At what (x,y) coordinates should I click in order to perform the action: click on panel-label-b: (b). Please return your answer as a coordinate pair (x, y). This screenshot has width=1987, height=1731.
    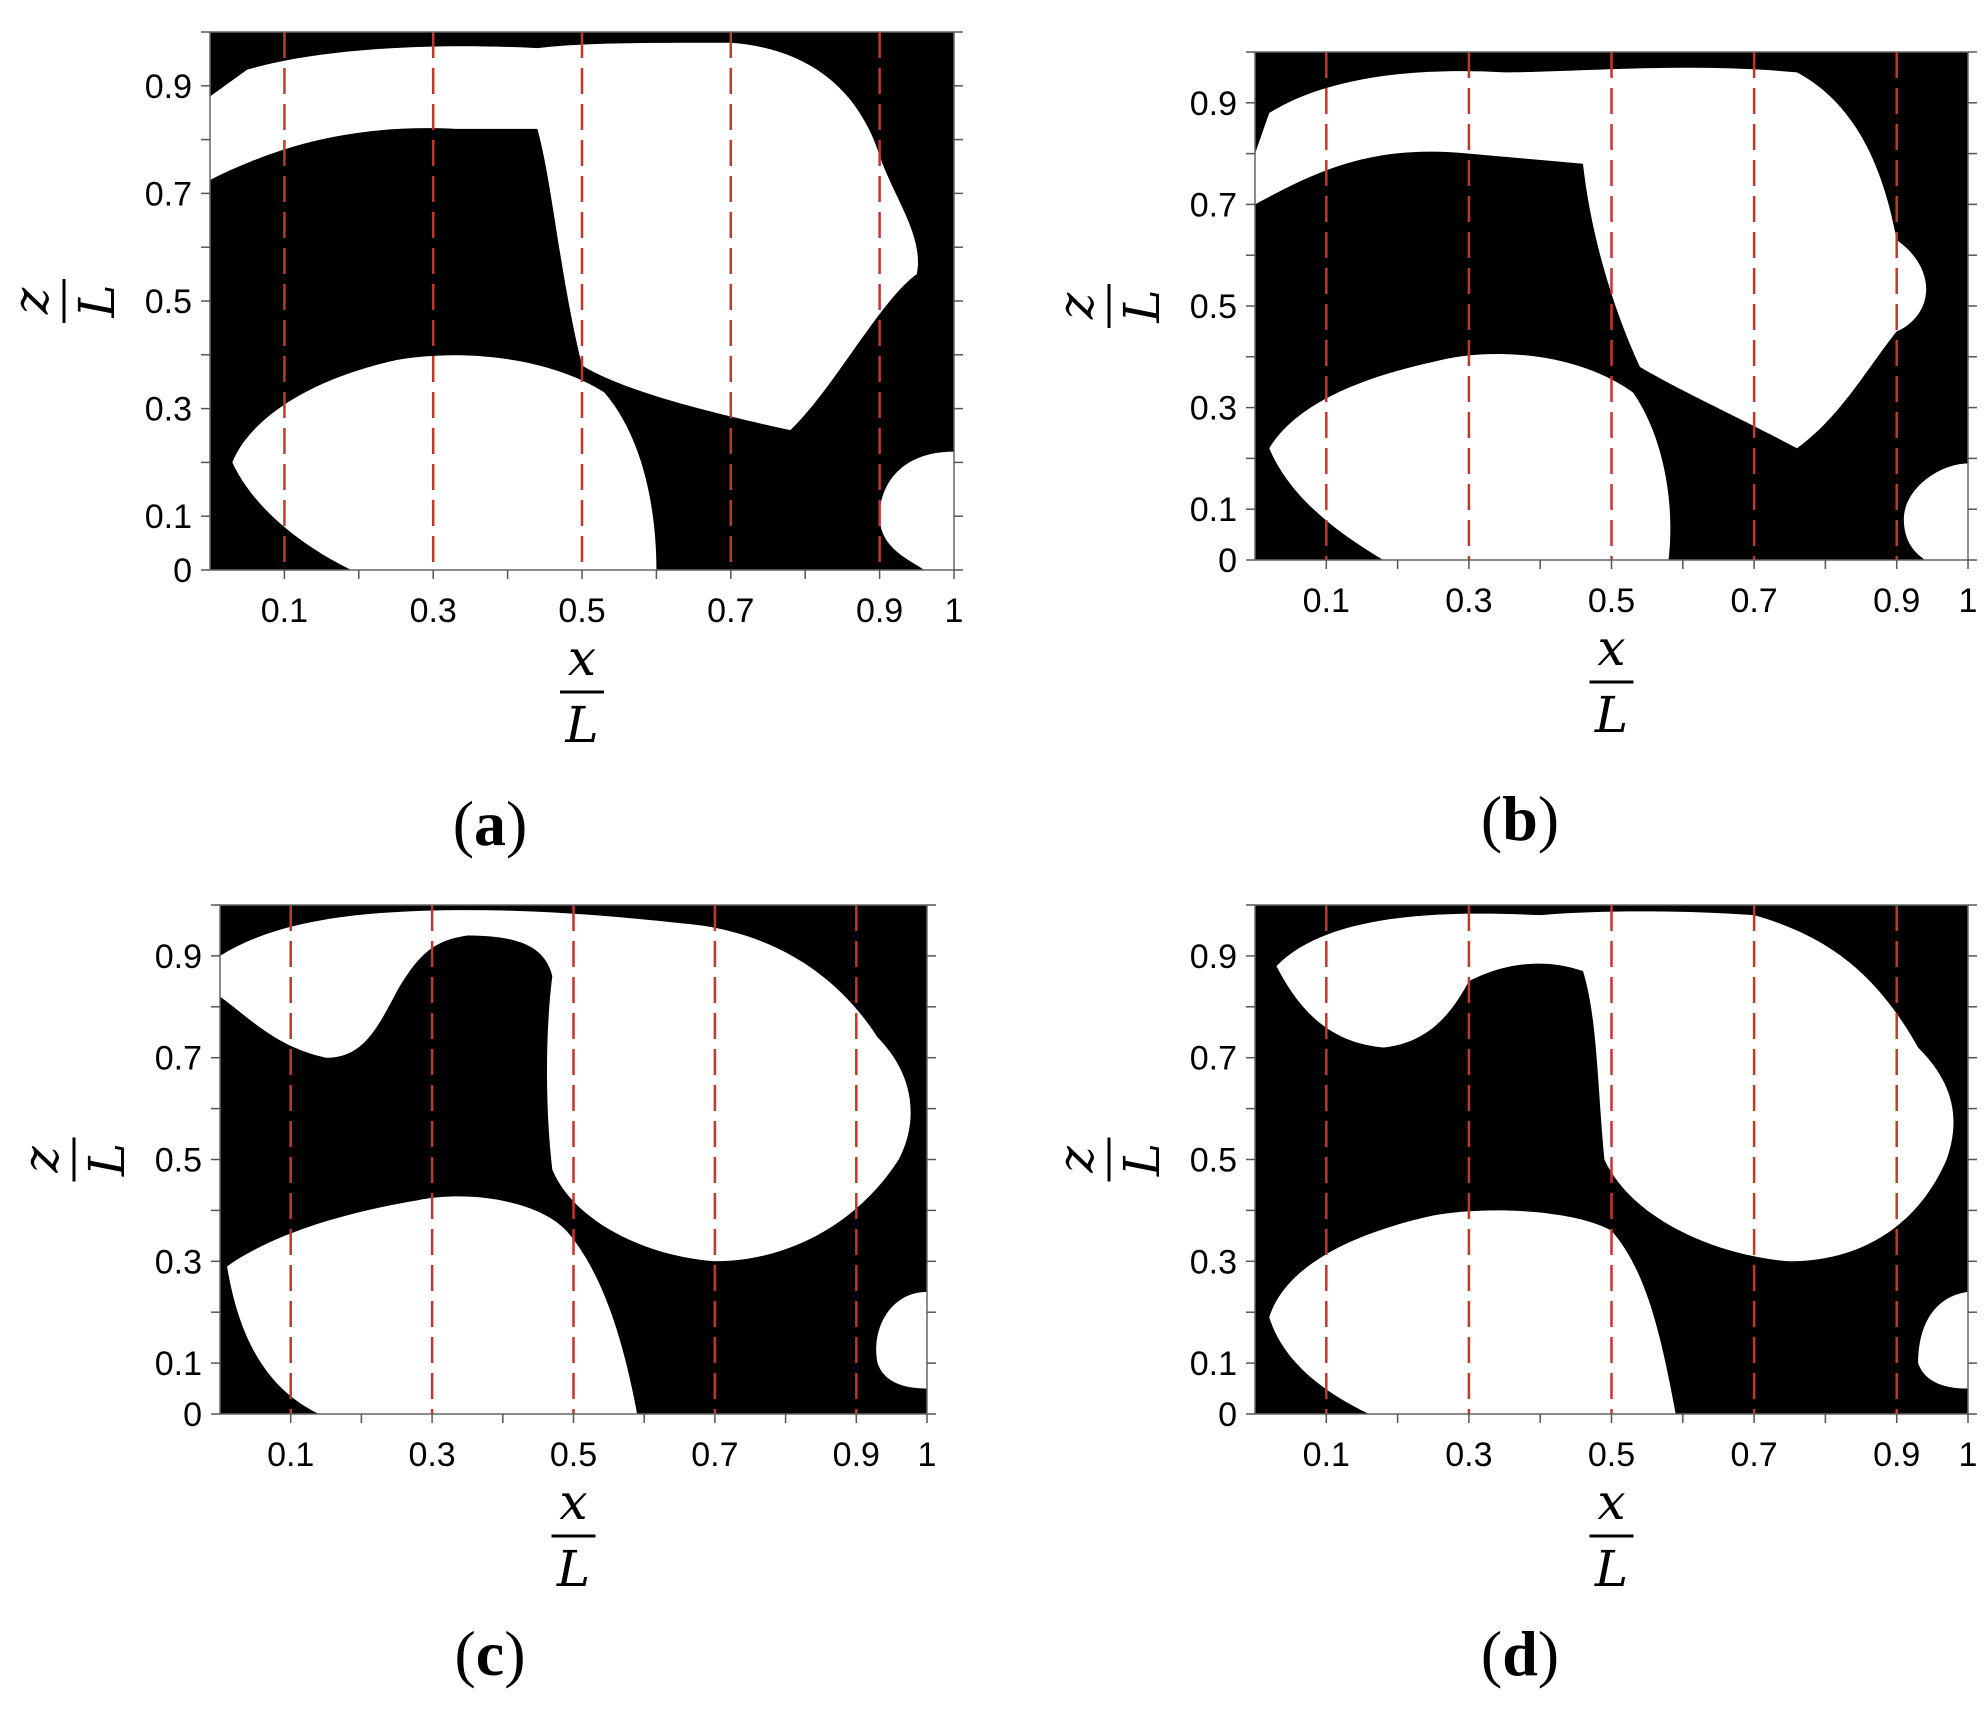
    Looking at the image, I should click on (1520, 818).